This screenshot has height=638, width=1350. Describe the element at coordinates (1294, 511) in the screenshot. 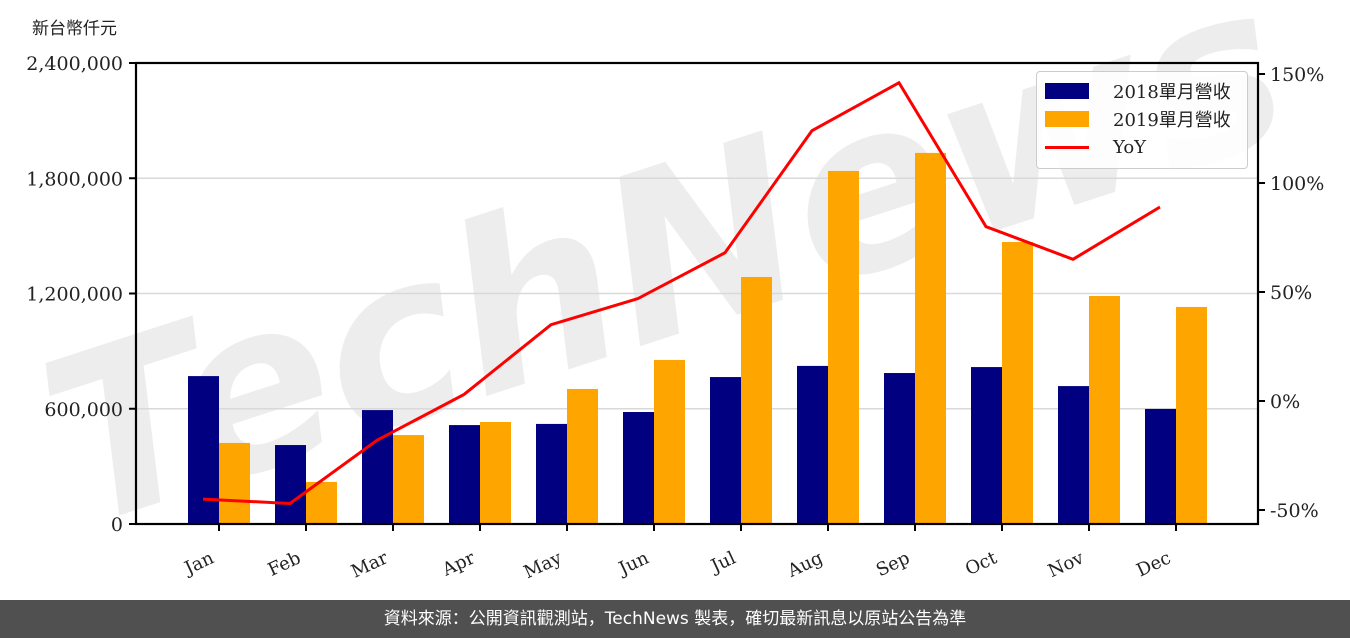

I see `y2-tick-label: -50%` at that location.